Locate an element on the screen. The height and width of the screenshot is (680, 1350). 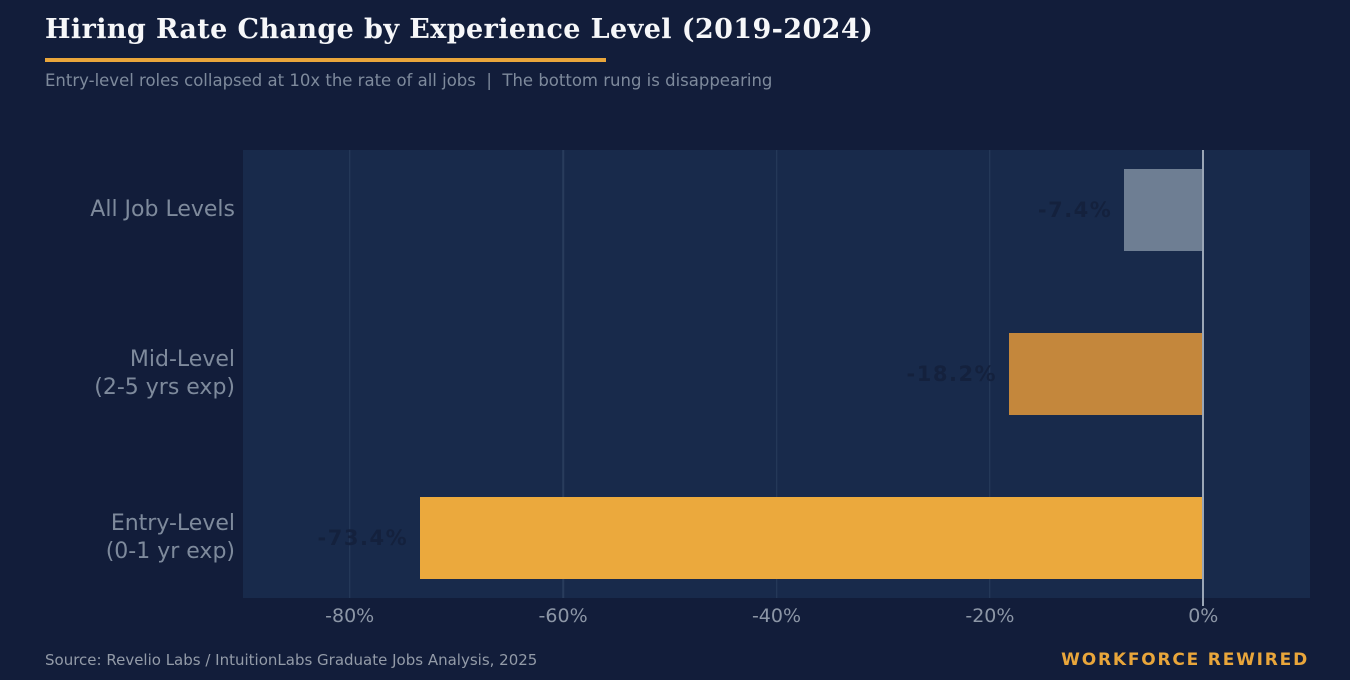
title-accent-rule is located at coordinates (325, 60).